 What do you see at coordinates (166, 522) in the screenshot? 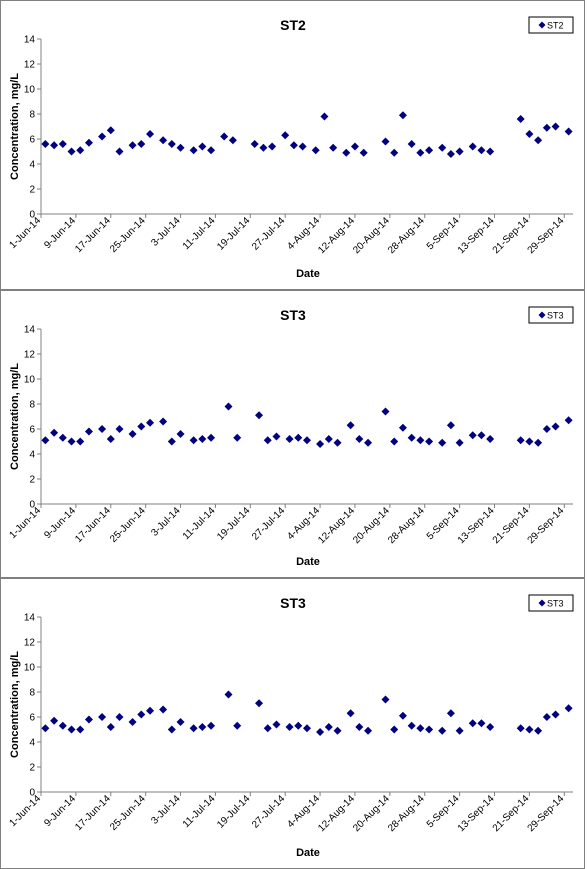
I see `x-tick-label: 3-Jul-14` at bounding box center [166, 522].